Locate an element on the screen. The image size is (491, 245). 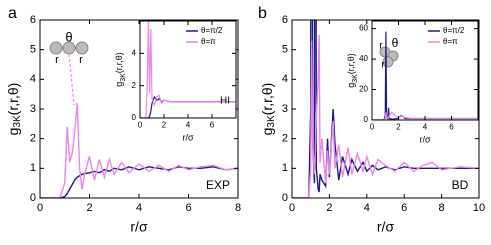
annotation: EXP is located at coordinates (218, 185).